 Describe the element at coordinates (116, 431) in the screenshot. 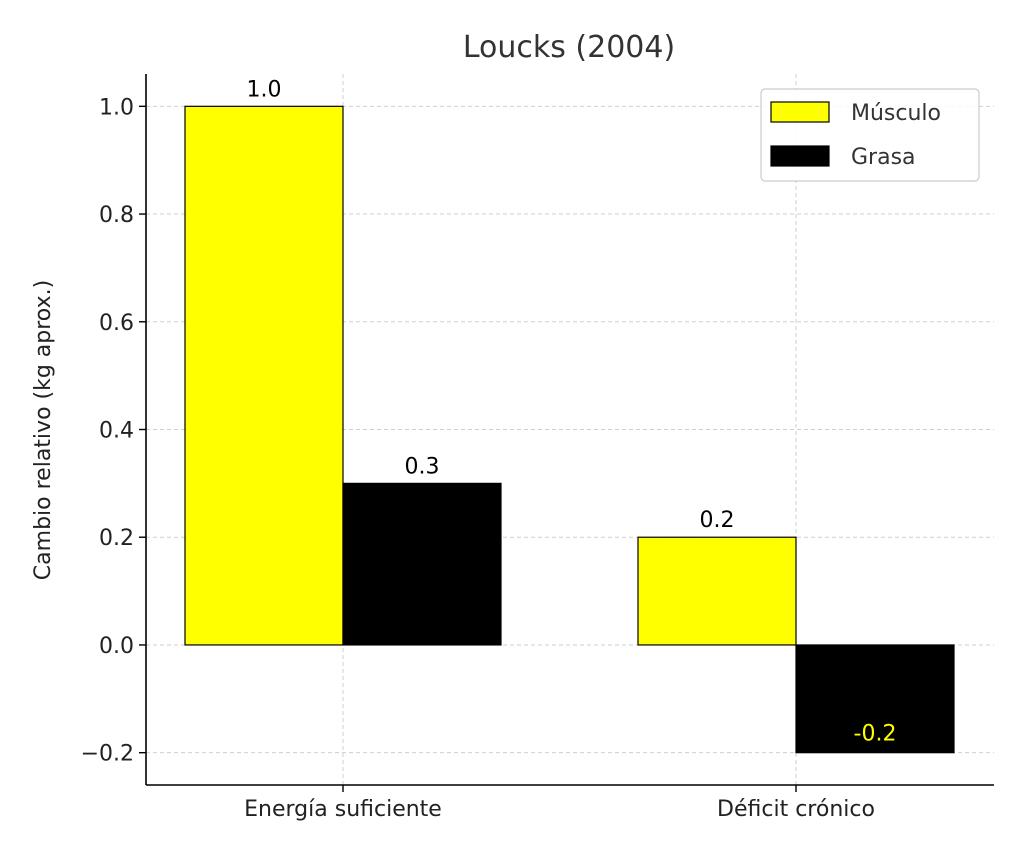

I see `y-tick-label: 0.4` at that location.